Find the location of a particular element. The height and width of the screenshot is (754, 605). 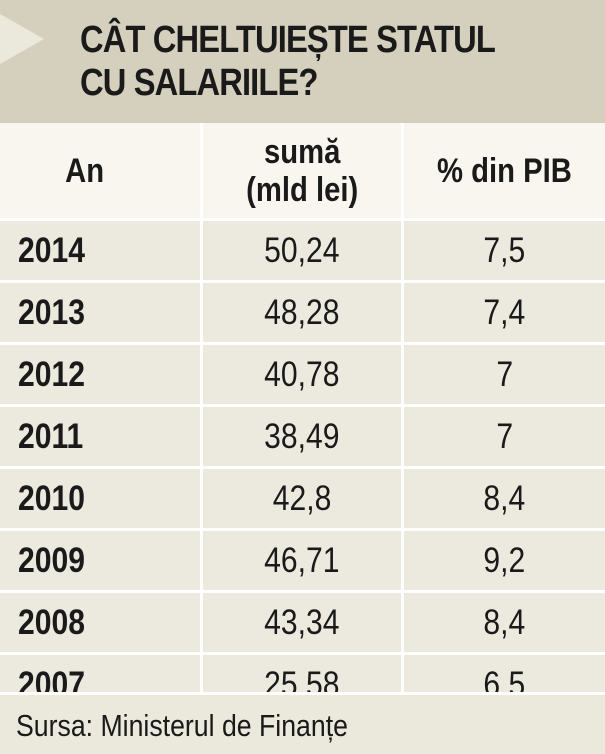

amount-cell-value: 38,49 is located at coordinates (302, 436).